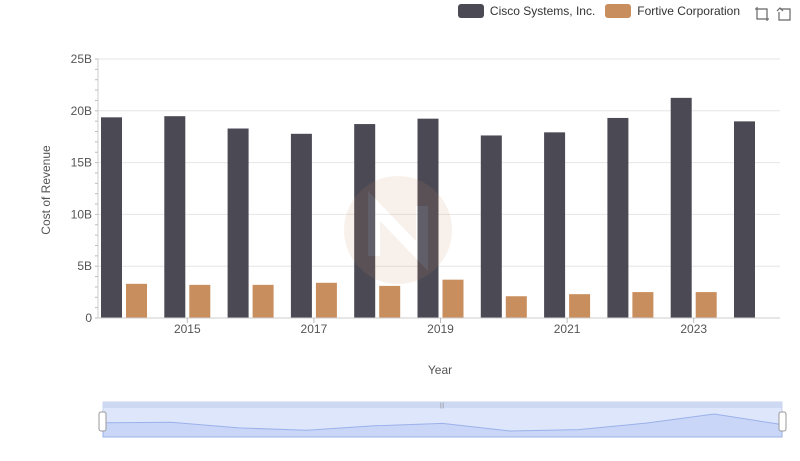 The height and width of the screenshot is (461, 800). What do you see at coordinates (187, 329) in the screenshot?
I see `x-tick-label: 2015` at bounding box center [187, 329].